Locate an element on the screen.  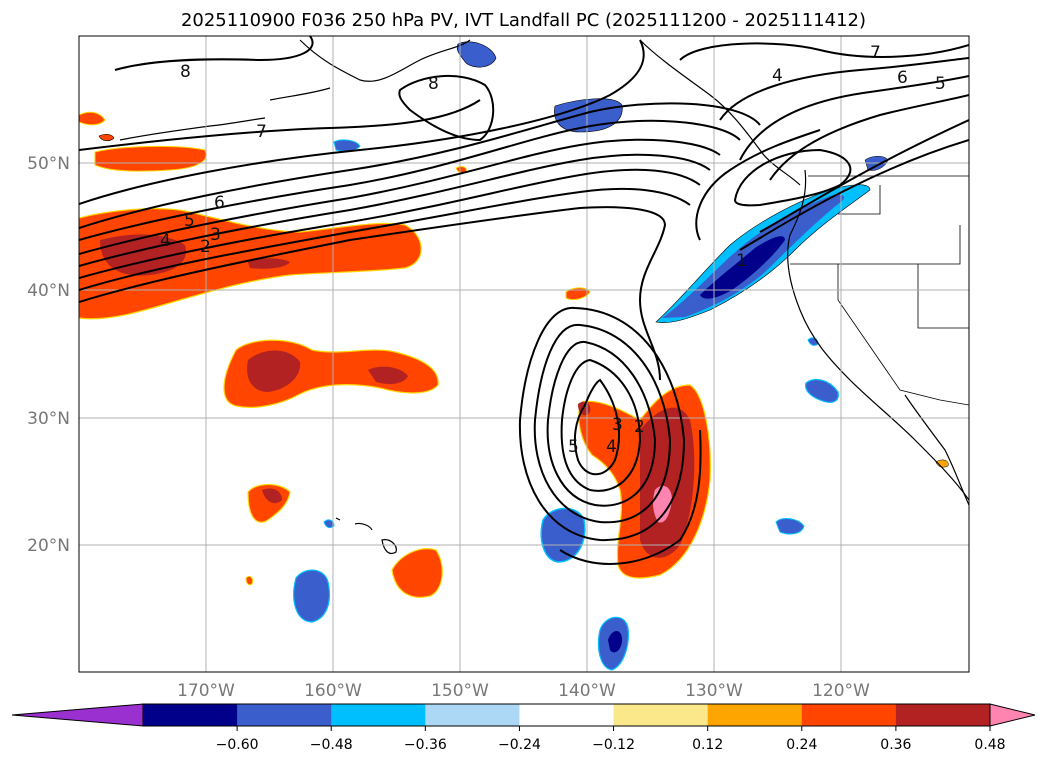
colorbar-extend-high is located at coordinates (1012, 715).